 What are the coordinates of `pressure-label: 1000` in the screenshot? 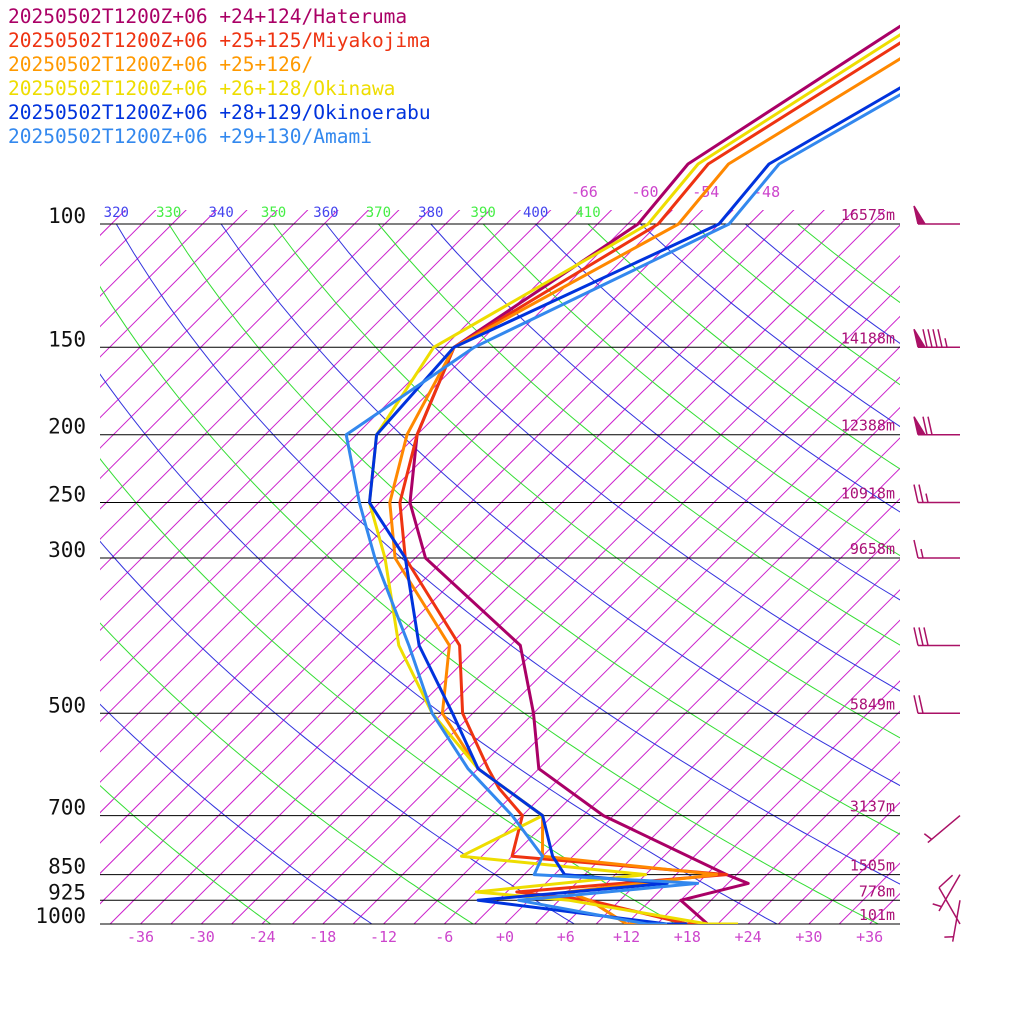 It's located at (60, 916).